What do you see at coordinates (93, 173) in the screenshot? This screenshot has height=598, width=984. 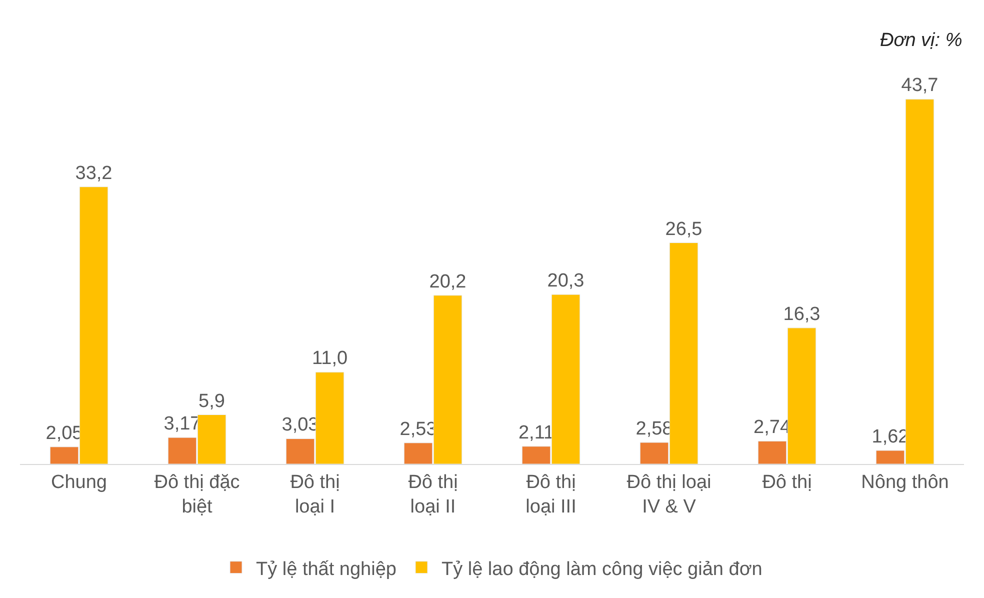 I see `data-label: 33,2` at bounding box center [93, 173].